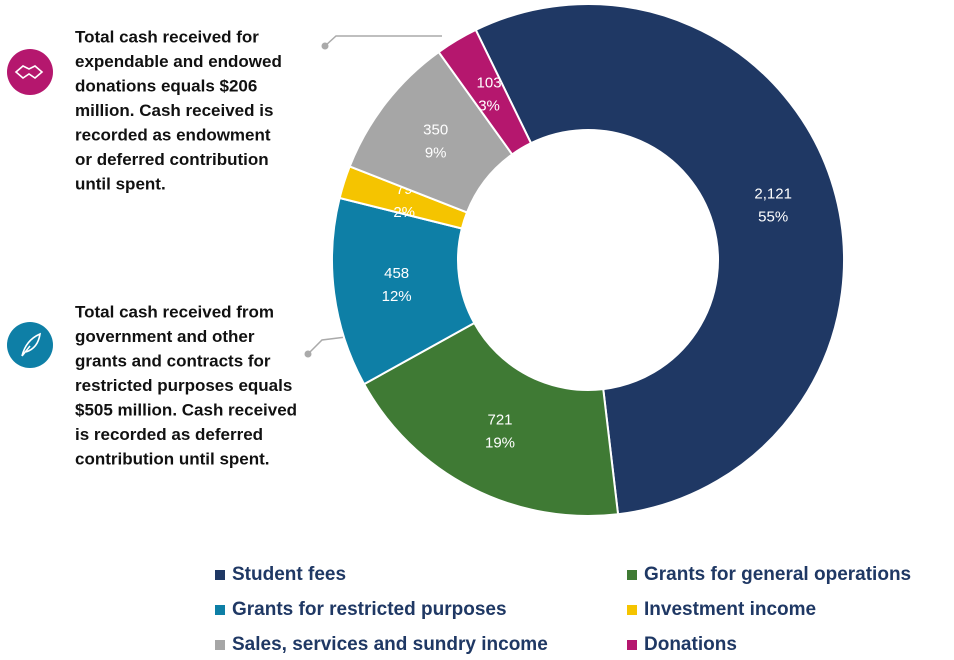 The image size is (954, 660). Describe the element at coordinates (173, 134) in the screenshot. I see `annotation-line: recorded as endowment` at that location.